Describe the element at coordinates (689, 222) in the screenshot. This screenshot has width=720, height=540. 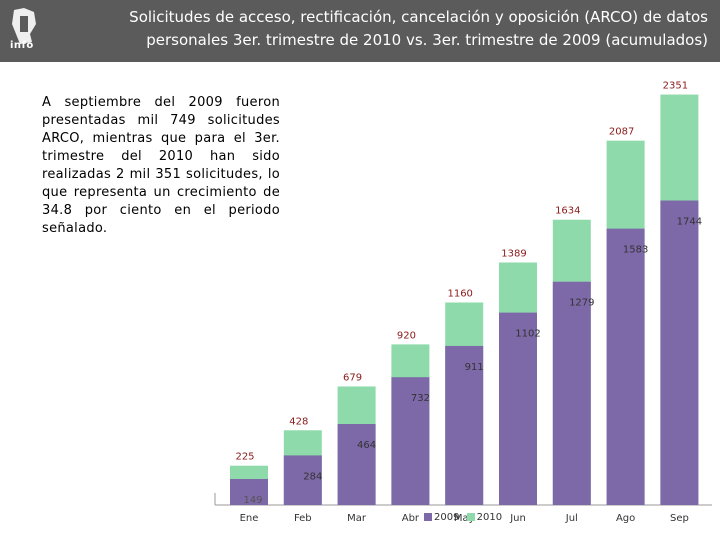
I see `value-label-2009-sep: 1744` at that location.